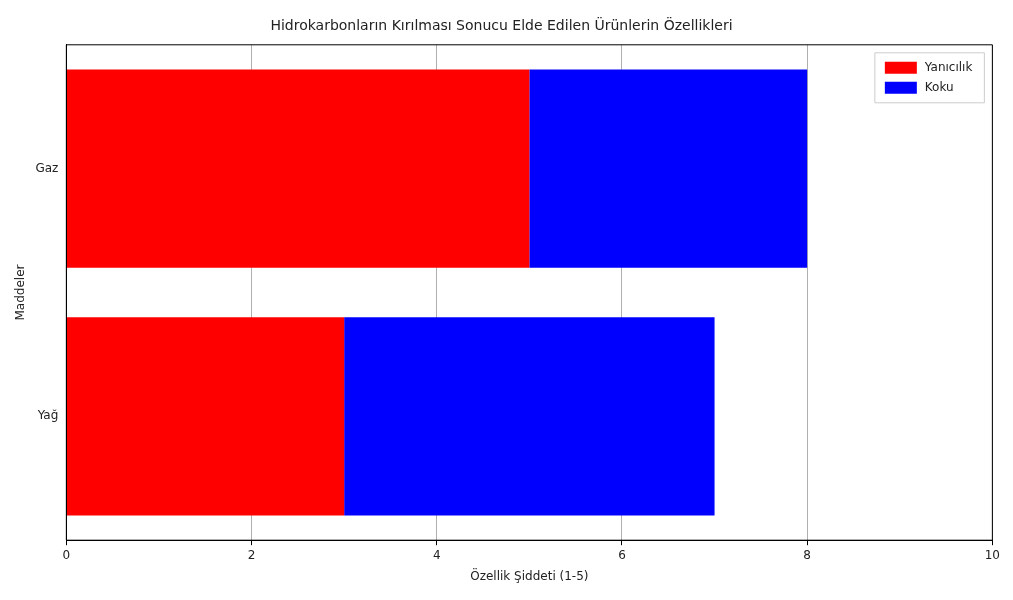  I want to click on legend-label: Koku, so click(939, 86).